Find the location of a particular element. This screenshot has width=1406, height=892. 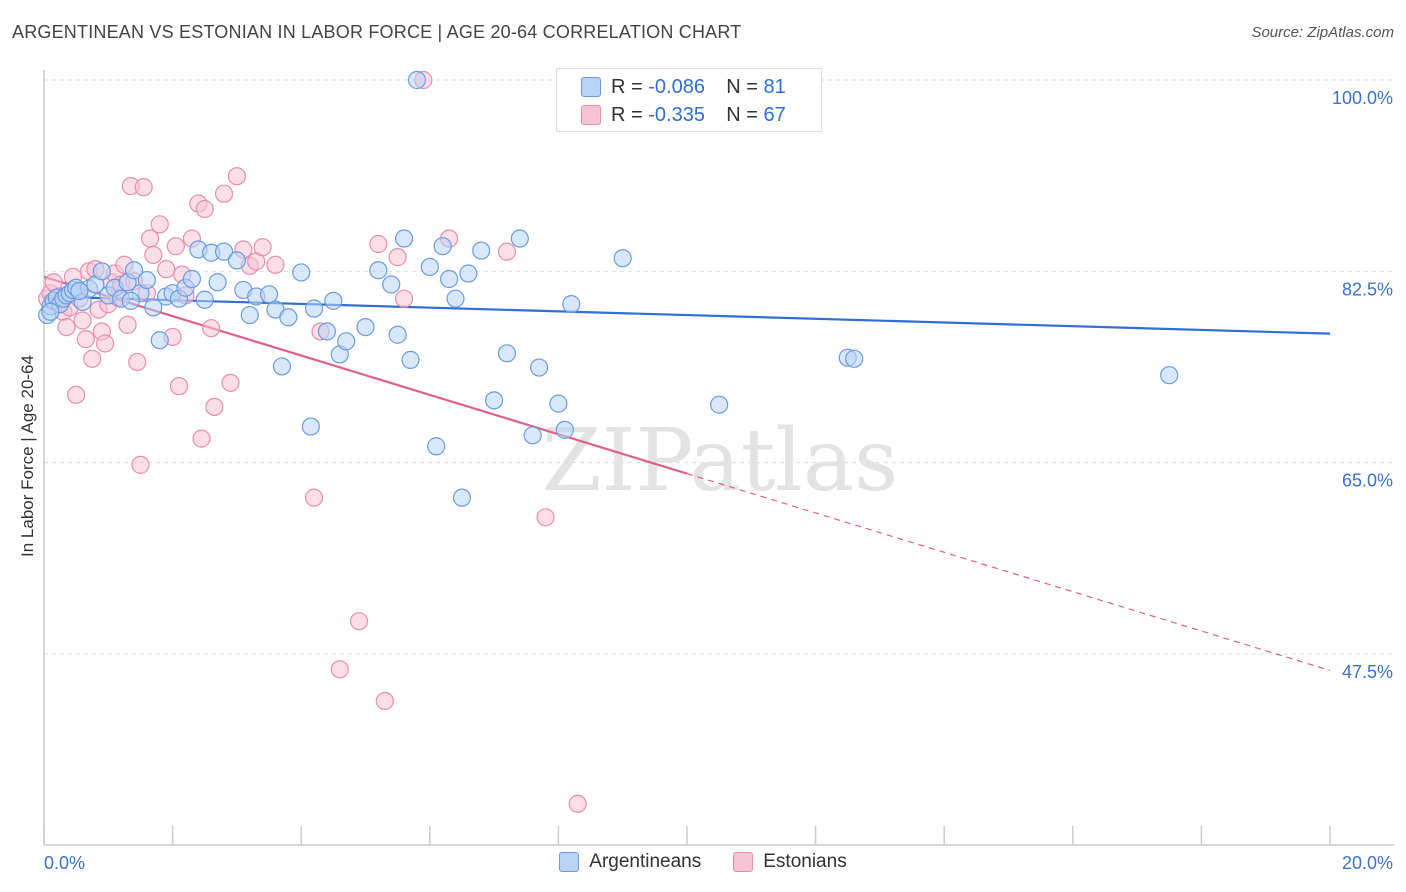

estonian-trend-extension is located at coordinates (1008, 572).